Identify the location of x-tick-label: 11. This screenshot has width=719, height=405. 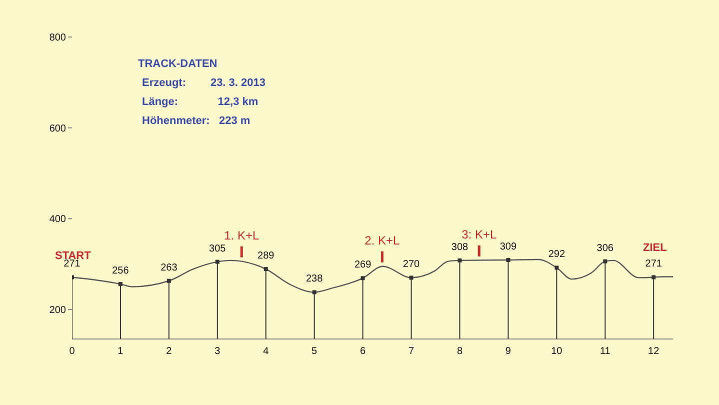
(605, 352).